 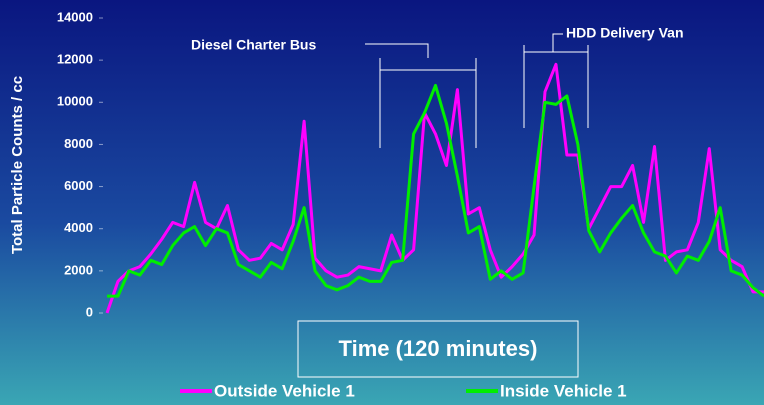 What do you see at coordinates (17, 165) in the screenshot?
I see `y-axis-label: Total Particle Counts / cc` at bounding box center [17, 165].